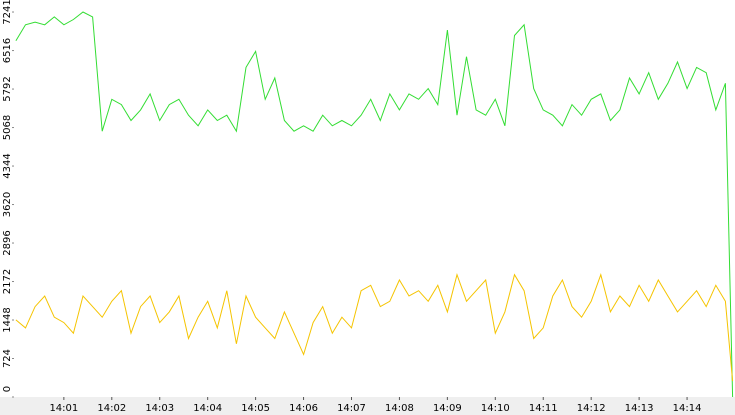  What do you see at coordinates (495, 408) in the screenshot?
I see `x-tick-label: 14:10` at bounding box center [495, 408].